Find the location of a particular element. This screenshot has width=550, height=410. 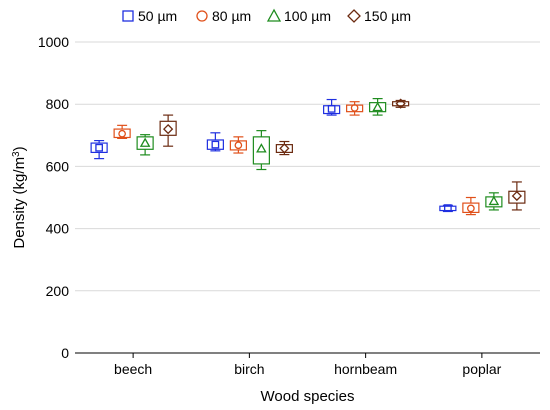

y-axis-title: Density (kg/m3) is located at coordinates (20, 197).